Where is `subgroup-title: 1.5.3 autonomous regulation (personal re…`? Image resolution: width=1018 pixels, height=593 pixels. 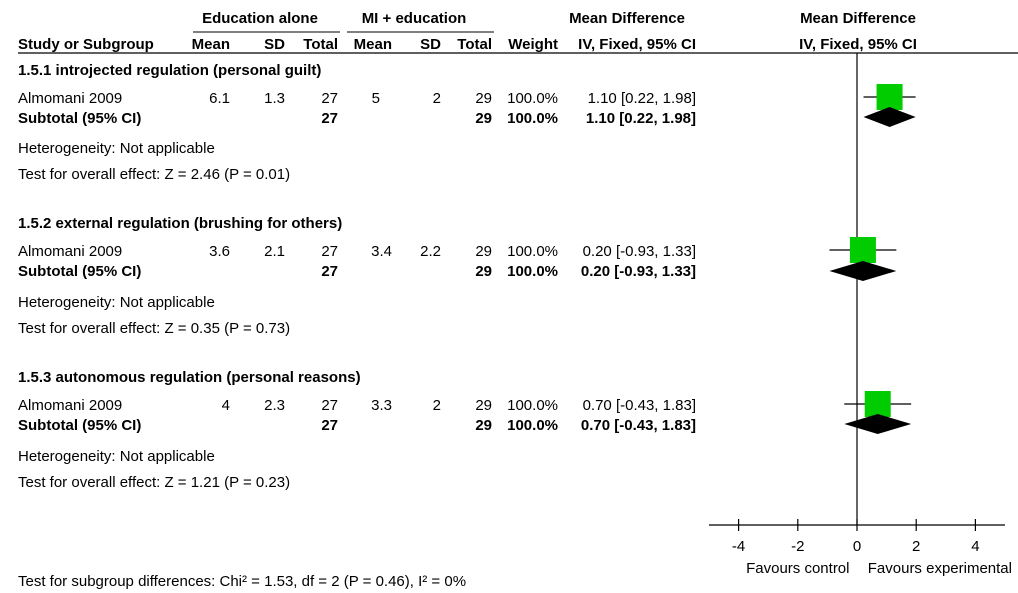 subgroup-title: 1.5.3 autonomous regulation (personal re… is located at coordinates (189, 377).